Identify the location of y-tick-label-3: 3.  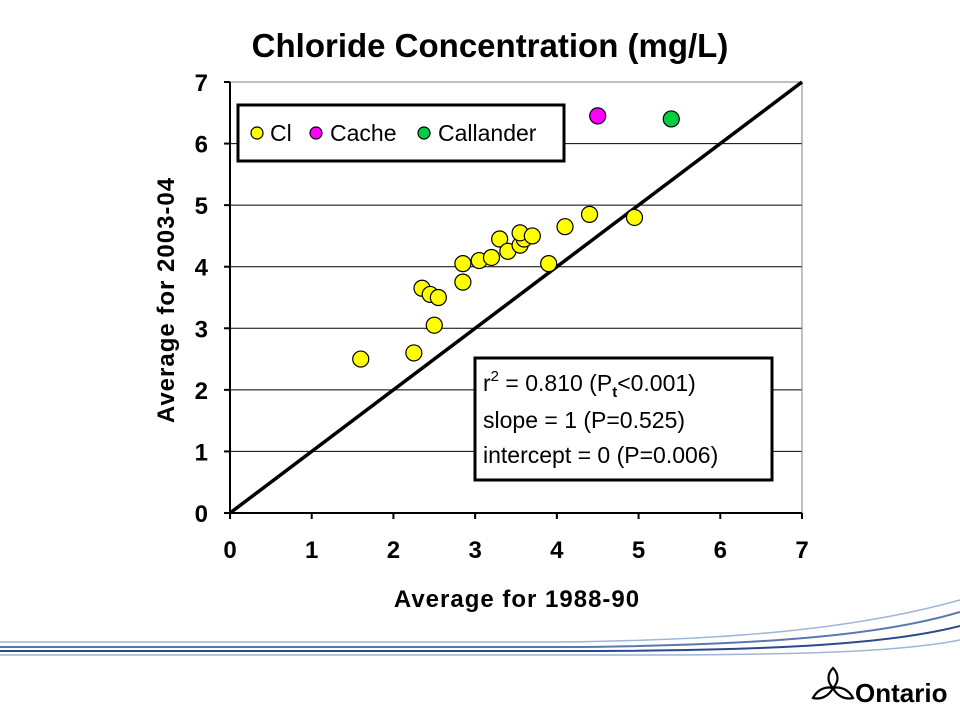
(201, 329).